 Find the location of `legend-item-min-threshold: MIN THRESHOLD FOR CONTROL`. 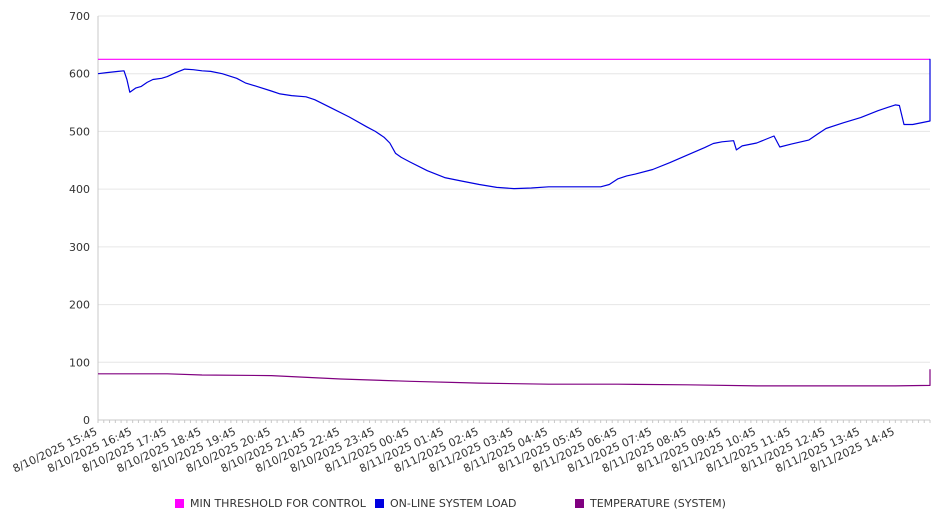

legend-item-min-threshold: MIN THRESHOLD FOR CONTROL is located at coordinates (270, 503).